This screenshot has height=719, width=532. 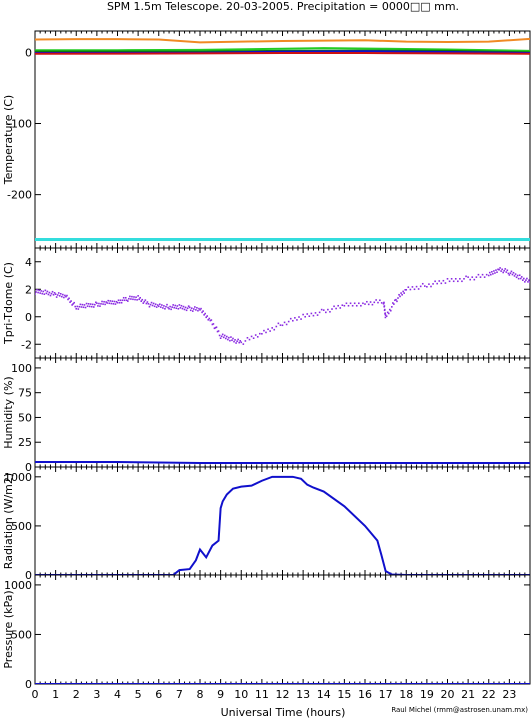 What do you see at coordinates (509, 694) in the screenshot?
I see `x-tick-label: 23` at bounding box center [509, 694].